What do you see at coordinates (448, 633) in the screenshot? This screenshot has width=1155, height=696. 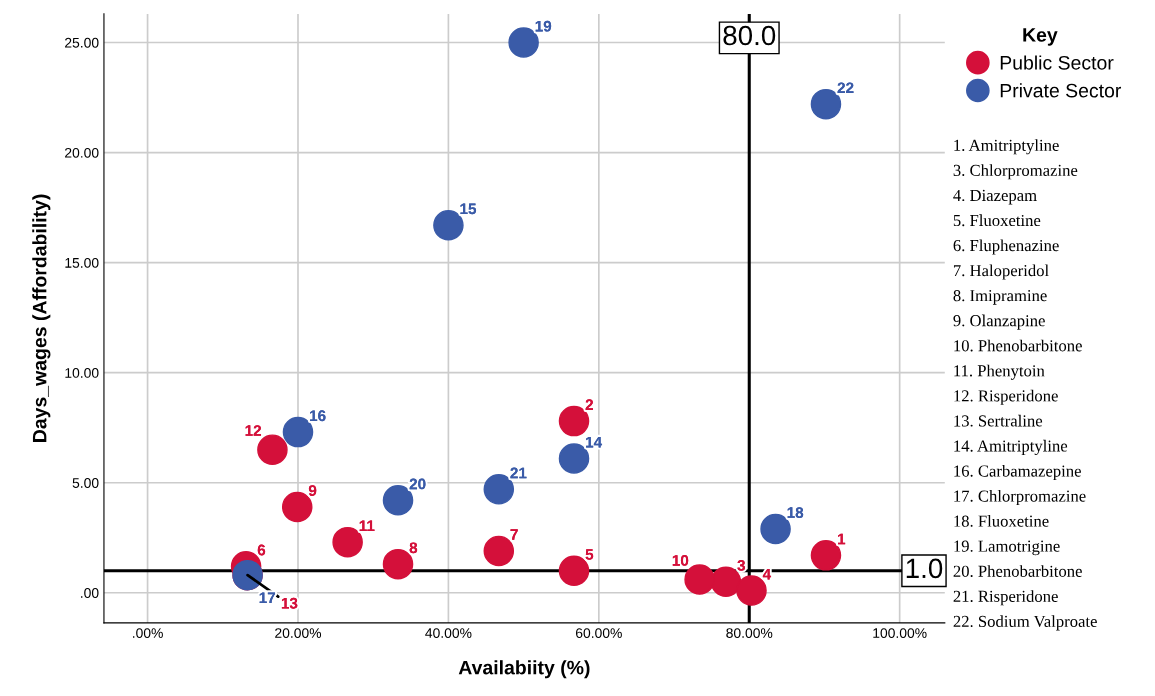 I see `x-tick-label: 40.00%` at bounding box center [448, 633].